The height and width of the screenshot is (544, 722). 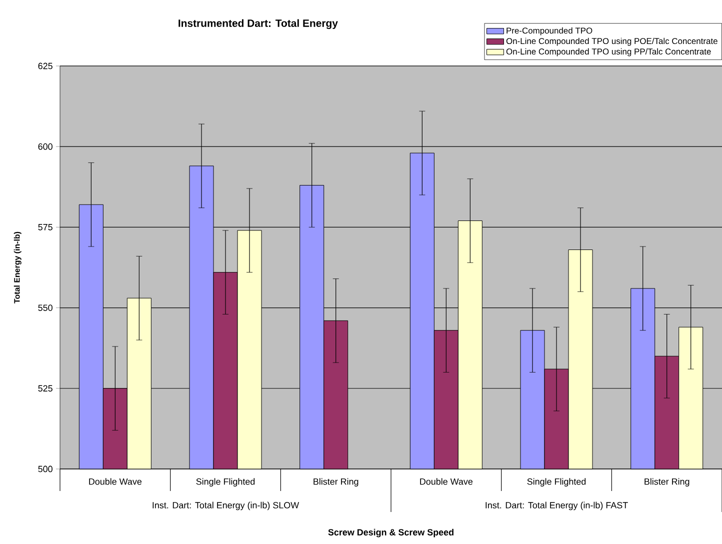 I want to click on legend-label: On-Line Compounded TPO using POE/Talc Concentrate, so click(x=612, y=42).